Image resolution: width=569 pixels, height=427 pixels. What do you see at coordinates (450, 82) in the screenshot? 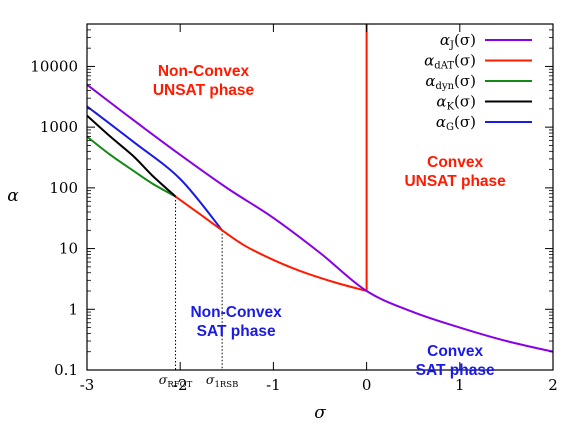
I see `legend-label: αdyn(σ)` at bounding box center [450, 82].